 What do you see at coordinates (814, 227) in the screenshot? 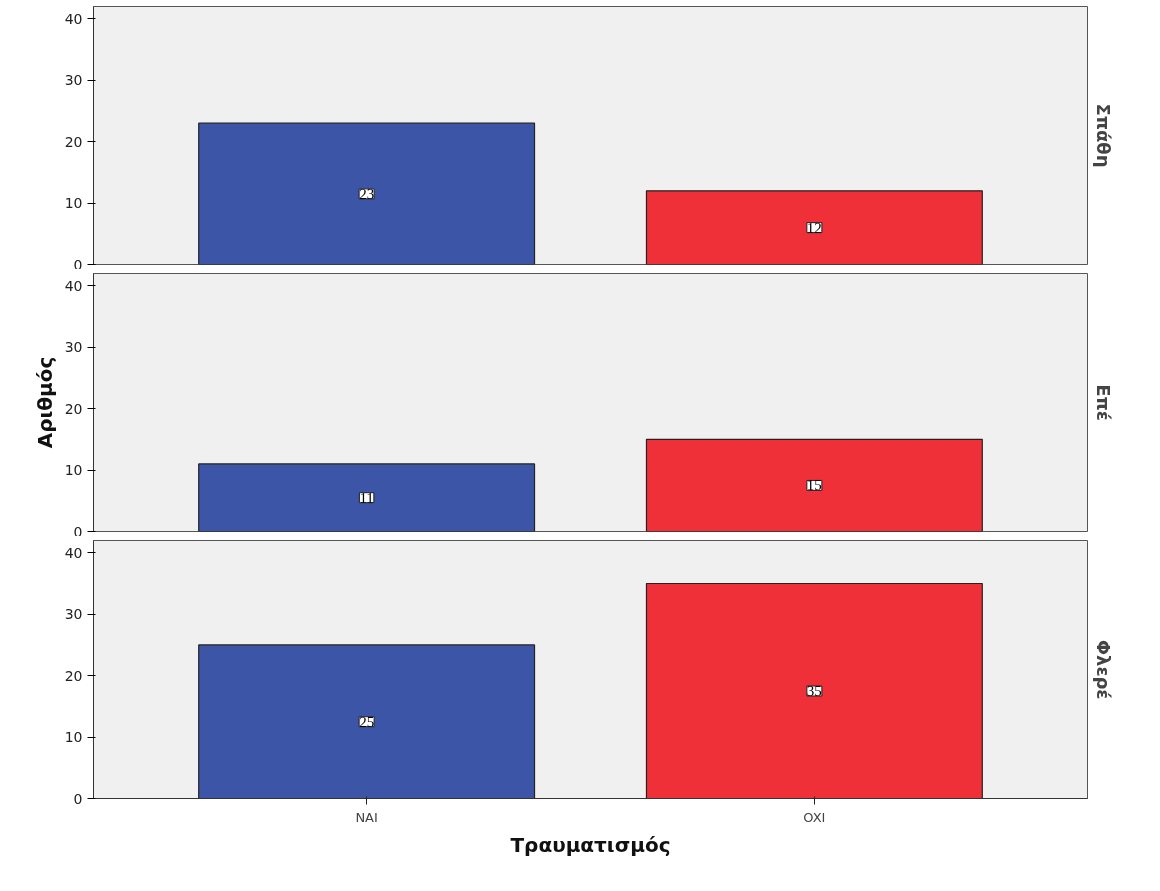
I see `data-label: 12` at bounding box center [814, 227].